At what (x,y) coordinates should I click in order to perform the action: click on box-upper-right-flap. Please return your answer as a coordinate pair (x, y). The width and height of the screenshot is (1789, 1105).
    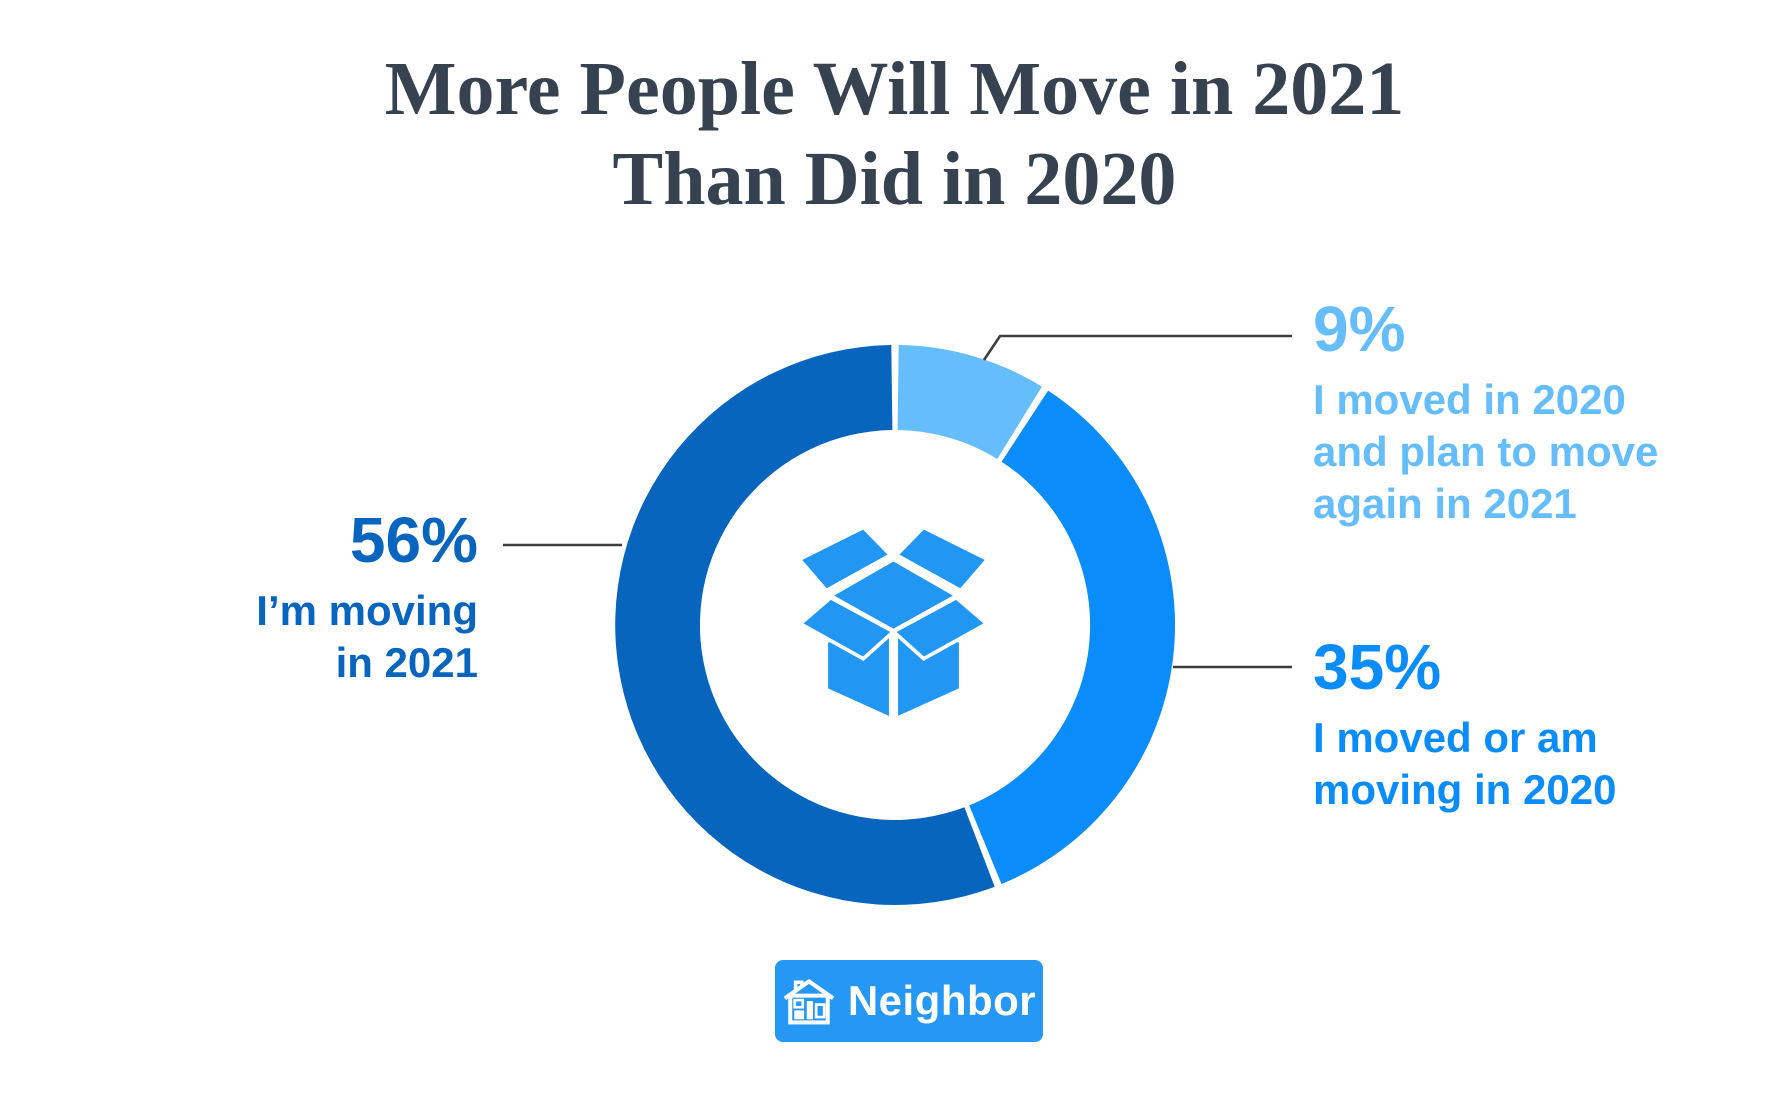
    Looking at the image, I should click on (942, 559).